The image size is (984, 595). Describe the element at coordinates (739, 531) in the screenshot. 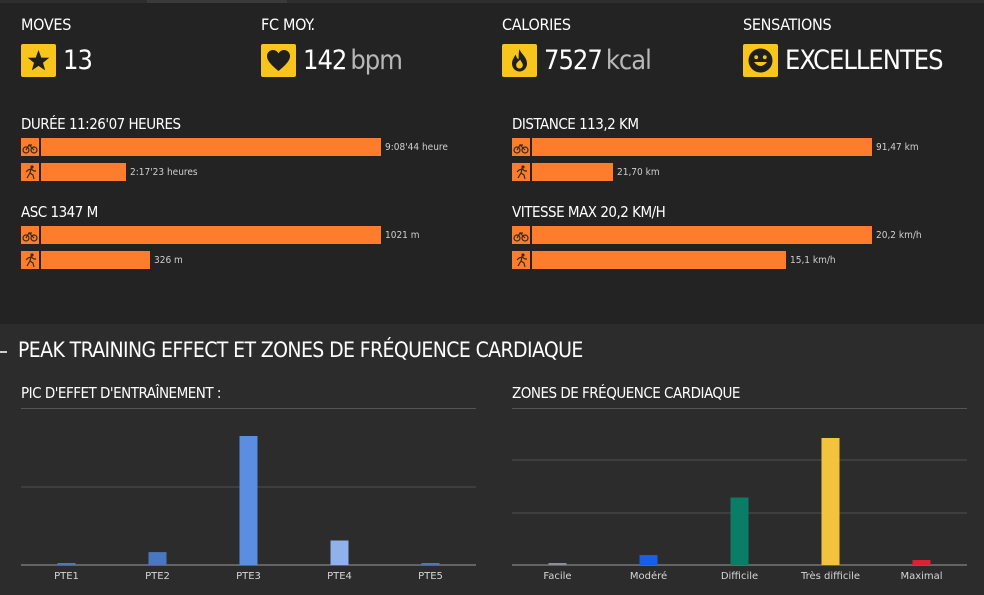

I see `bar-difficile` at that location.